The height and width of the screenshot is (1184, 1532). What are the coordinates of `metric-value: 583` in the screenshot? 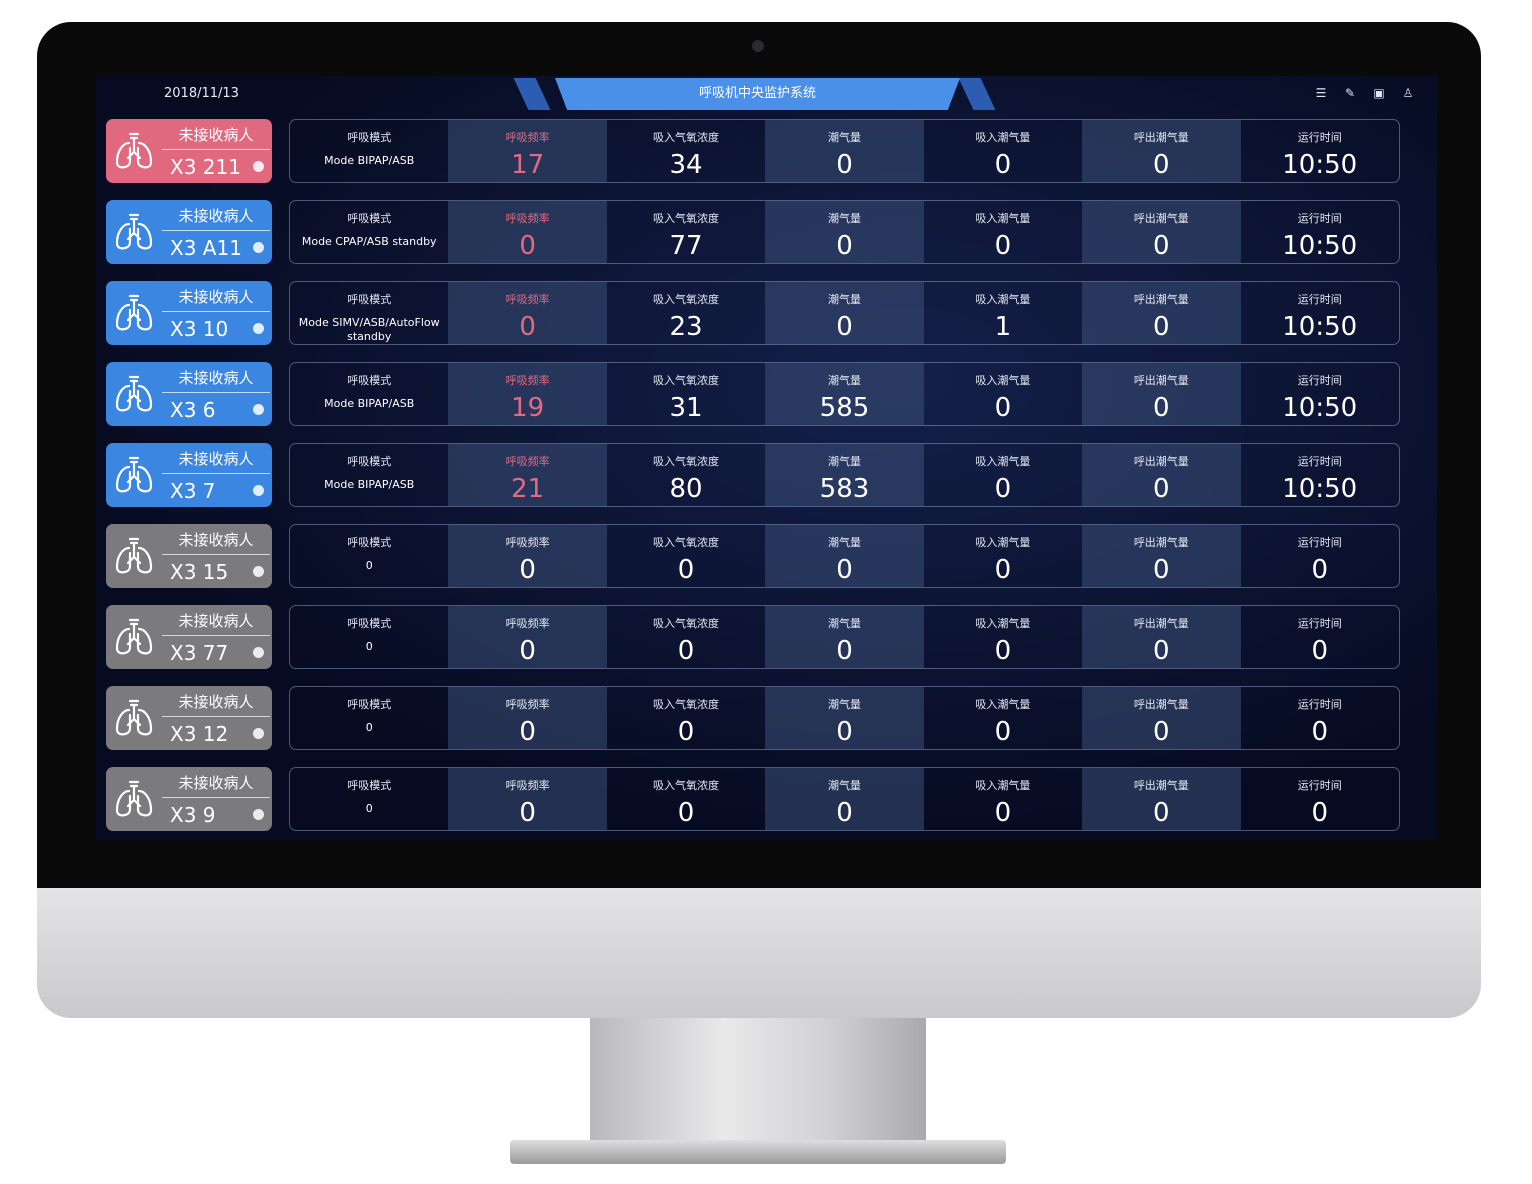 It's located at (844, 489).